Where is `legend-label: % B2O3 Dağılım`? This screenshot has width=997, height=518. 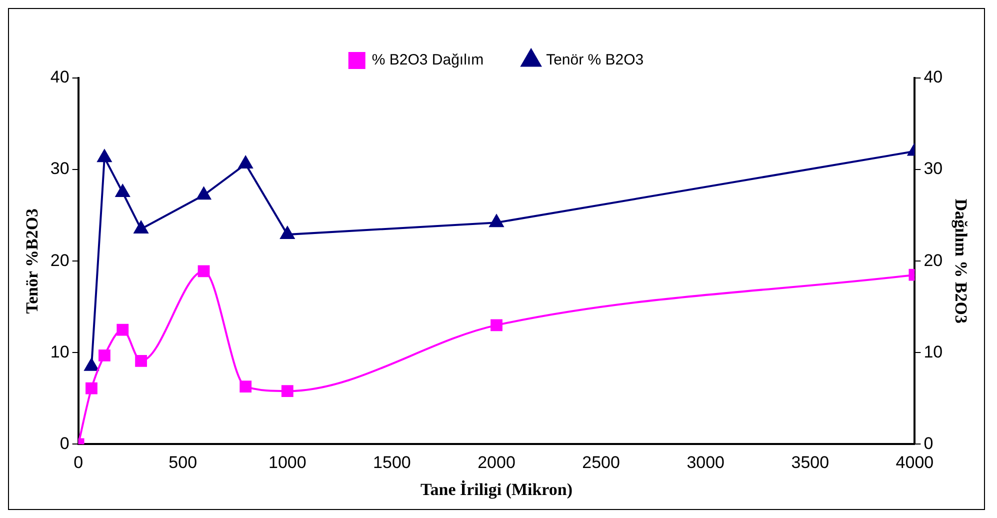
legend-label: % B2O3 Dağılım is located at coordinates (428, 60).